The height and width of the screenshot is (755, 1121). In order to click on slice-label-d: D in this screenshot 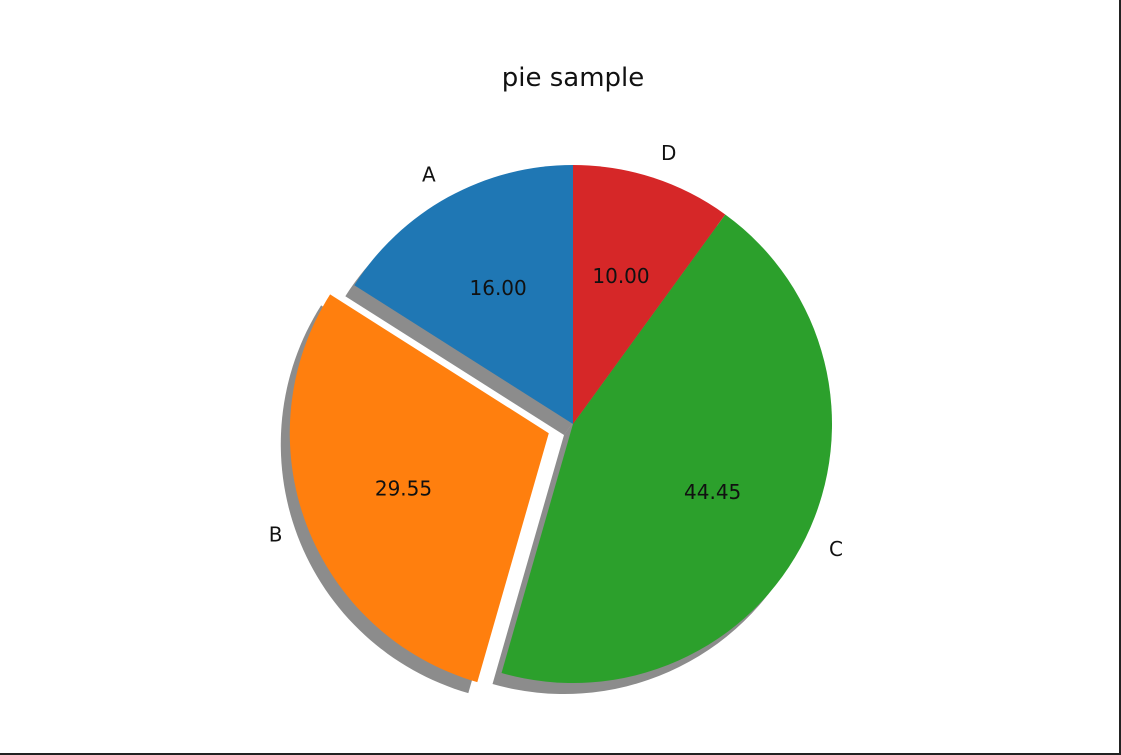, I will do `click(668, 153)`.